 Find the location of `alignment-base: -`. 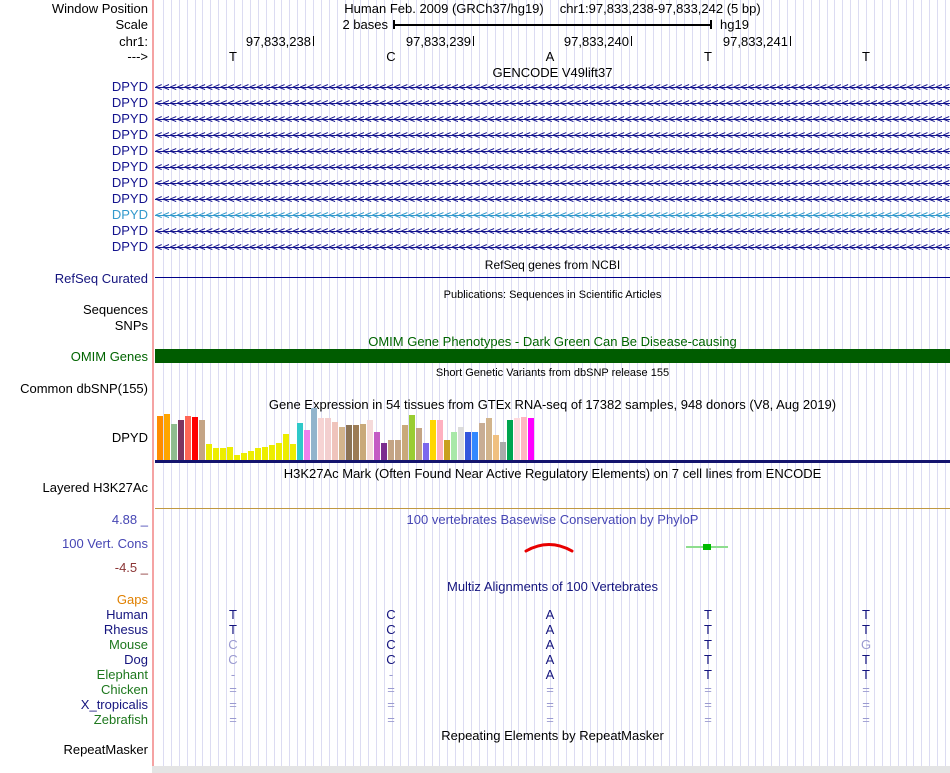

alignment-base: - is located at coordinates (233, 674).